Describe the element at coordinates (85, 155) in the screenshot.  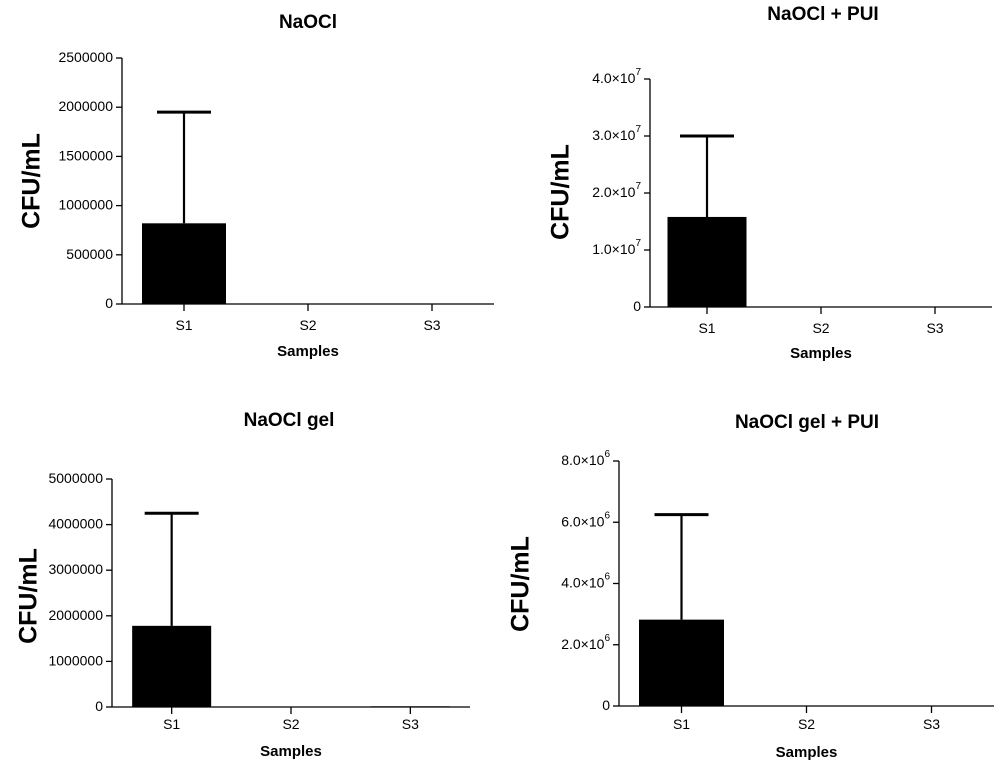
I see `y-tick-label: 1500000` at that location.